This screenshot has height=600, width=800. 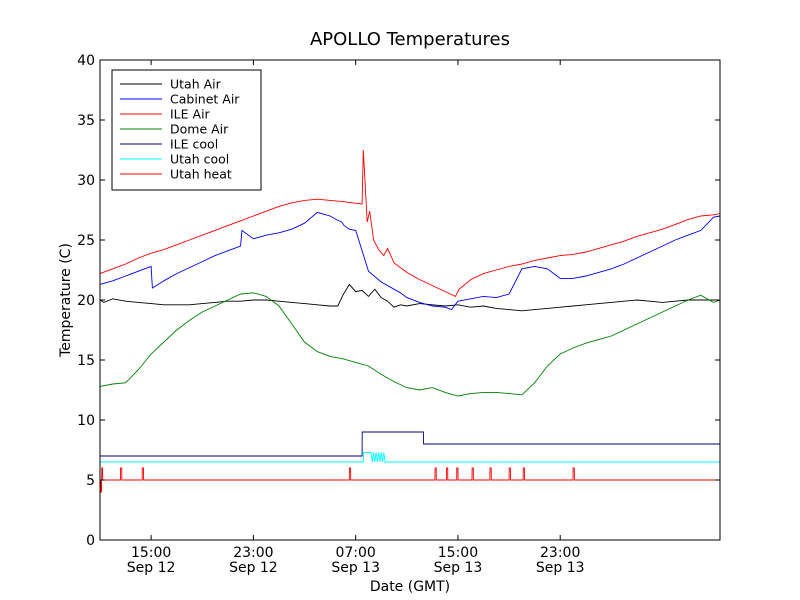 What do you see at coordinates (410, 587) in the screenshot?
I see `x-axis-label: Date (GMT)` at bounding box center [410, 587].